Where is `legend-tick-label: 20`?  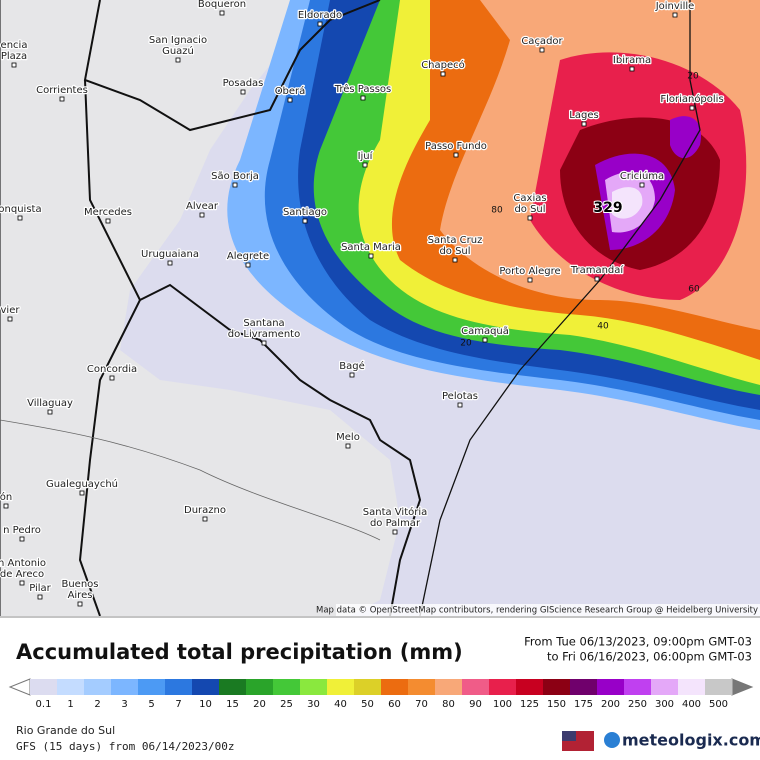 legend-tick-label: 20 is located at coordinates (259, 704).